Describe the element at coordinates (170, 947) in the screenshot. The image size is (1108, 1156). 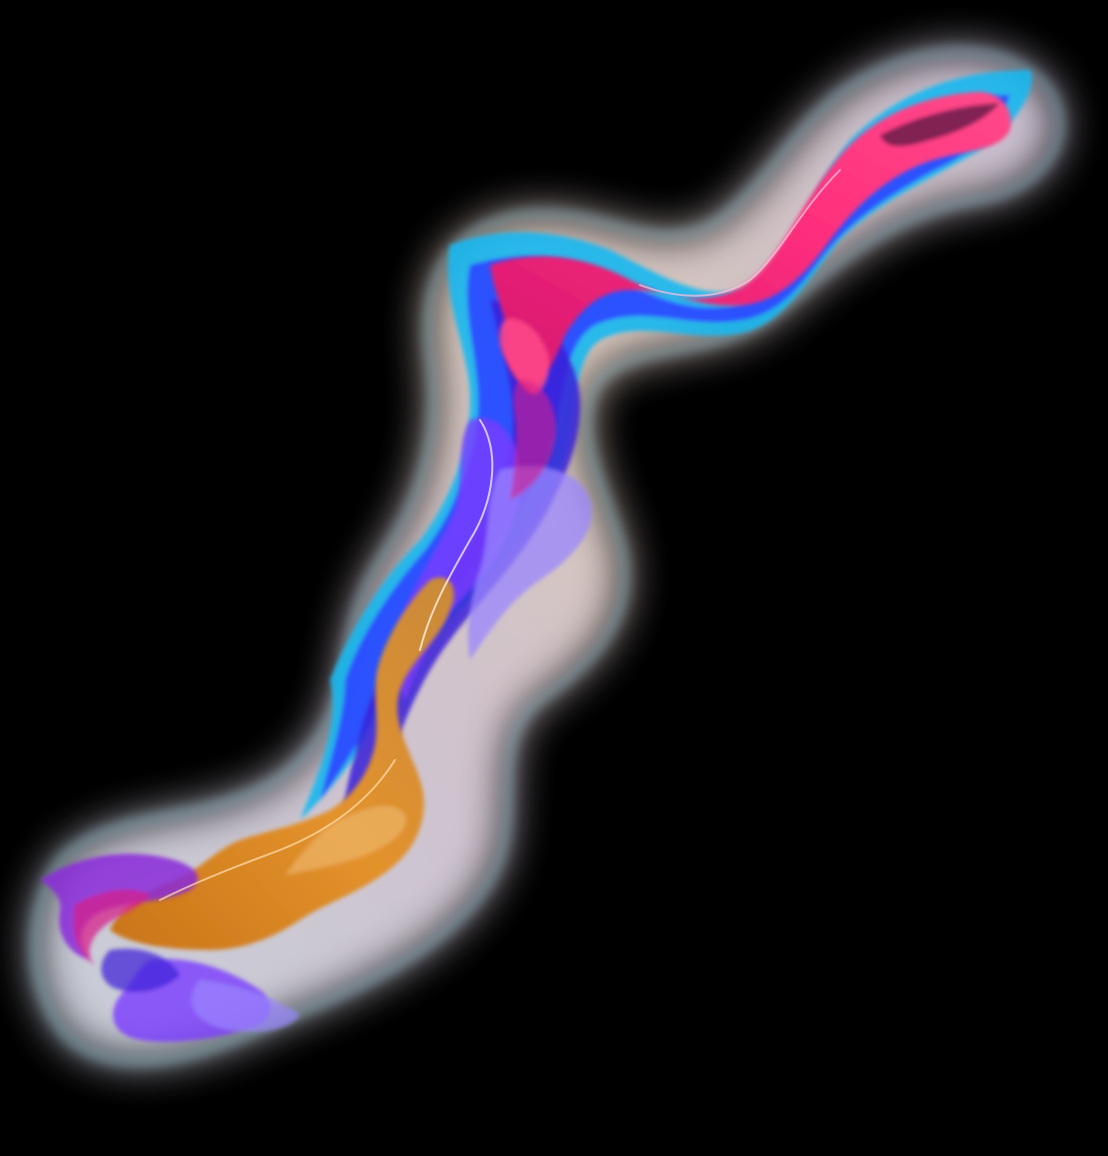
I see `lower-splash` at that location.